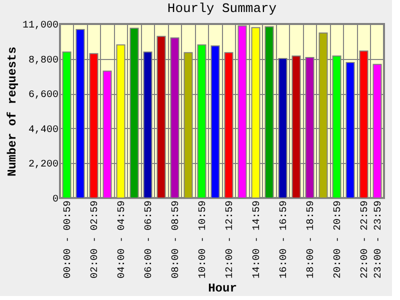  Describe the element at coordinates (222, 289) in the screenshot. I see `x-axis-title: Hour` at that location.